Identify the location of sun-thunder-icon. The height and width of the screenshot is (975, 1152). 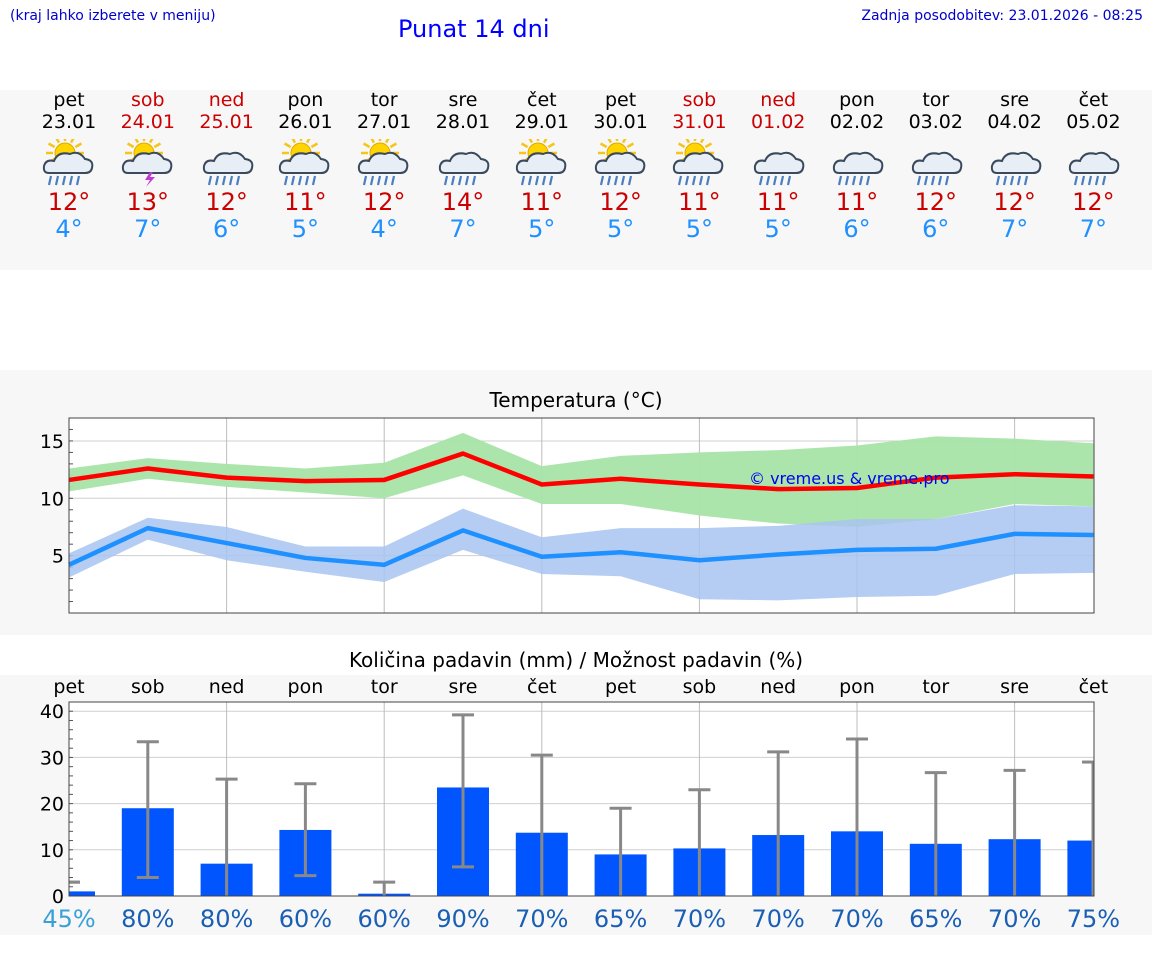
(147, 163).